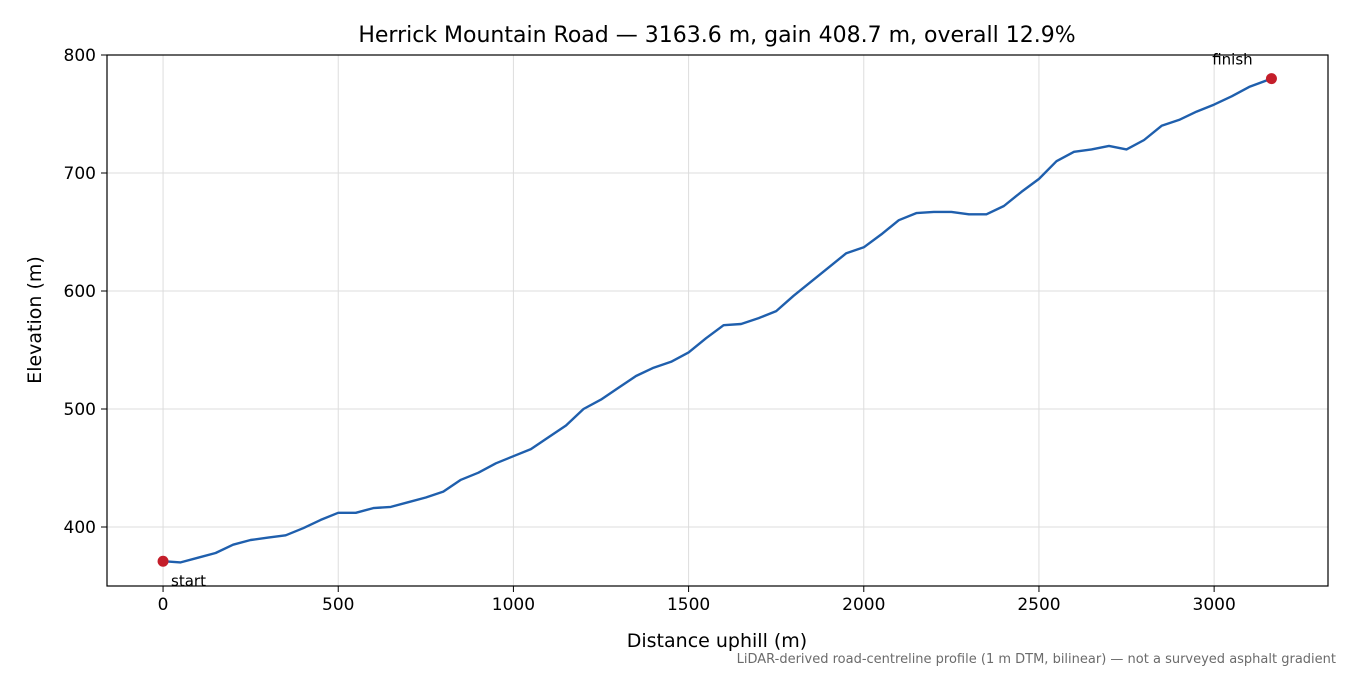 The image size is (1350, 675). Describe the element at coordinates (80, 410) in the screenshot. I see `y-tick-label: 500` at that location.